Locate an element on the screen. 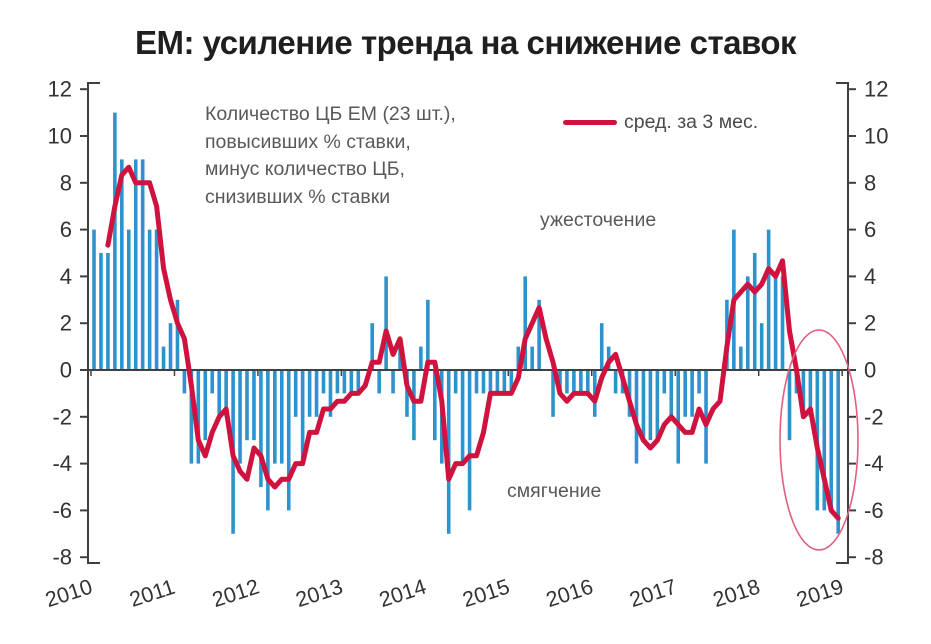  y-tick-label: 10 is located at coordinates (876, 136).